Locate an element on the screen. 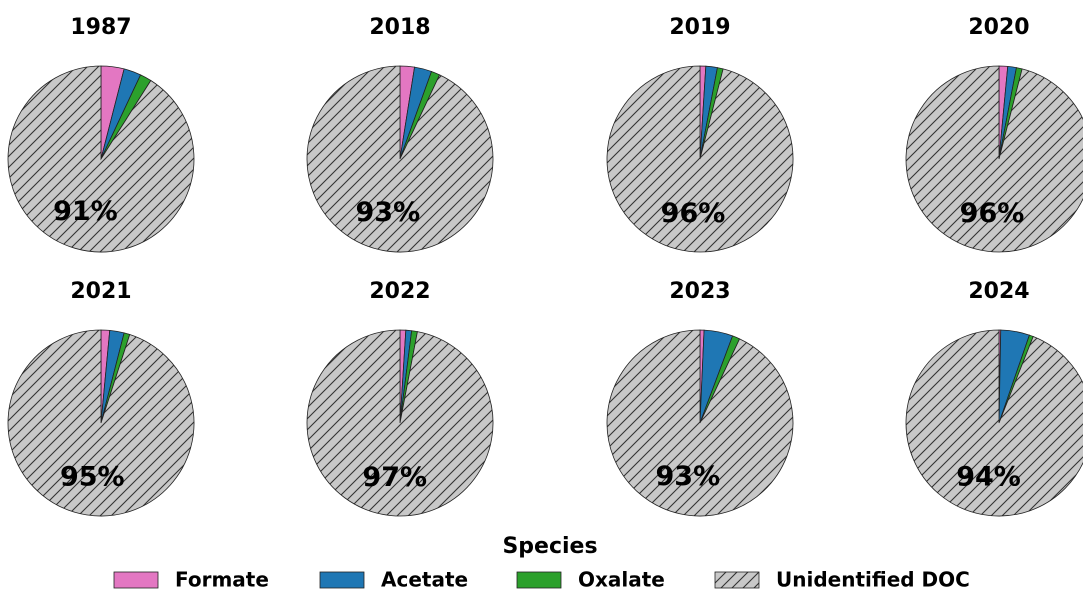 Image resolution: width=1083 pixels, height=590 pixels. legend-label: Unidentified DOC is located at coordinates (873, 579).